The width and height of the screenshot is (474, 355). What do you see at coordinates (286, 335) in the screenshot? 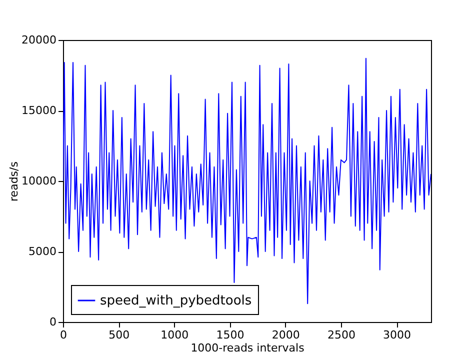
I see `x-tick-label: 2000` at bounding box center [286, 335].